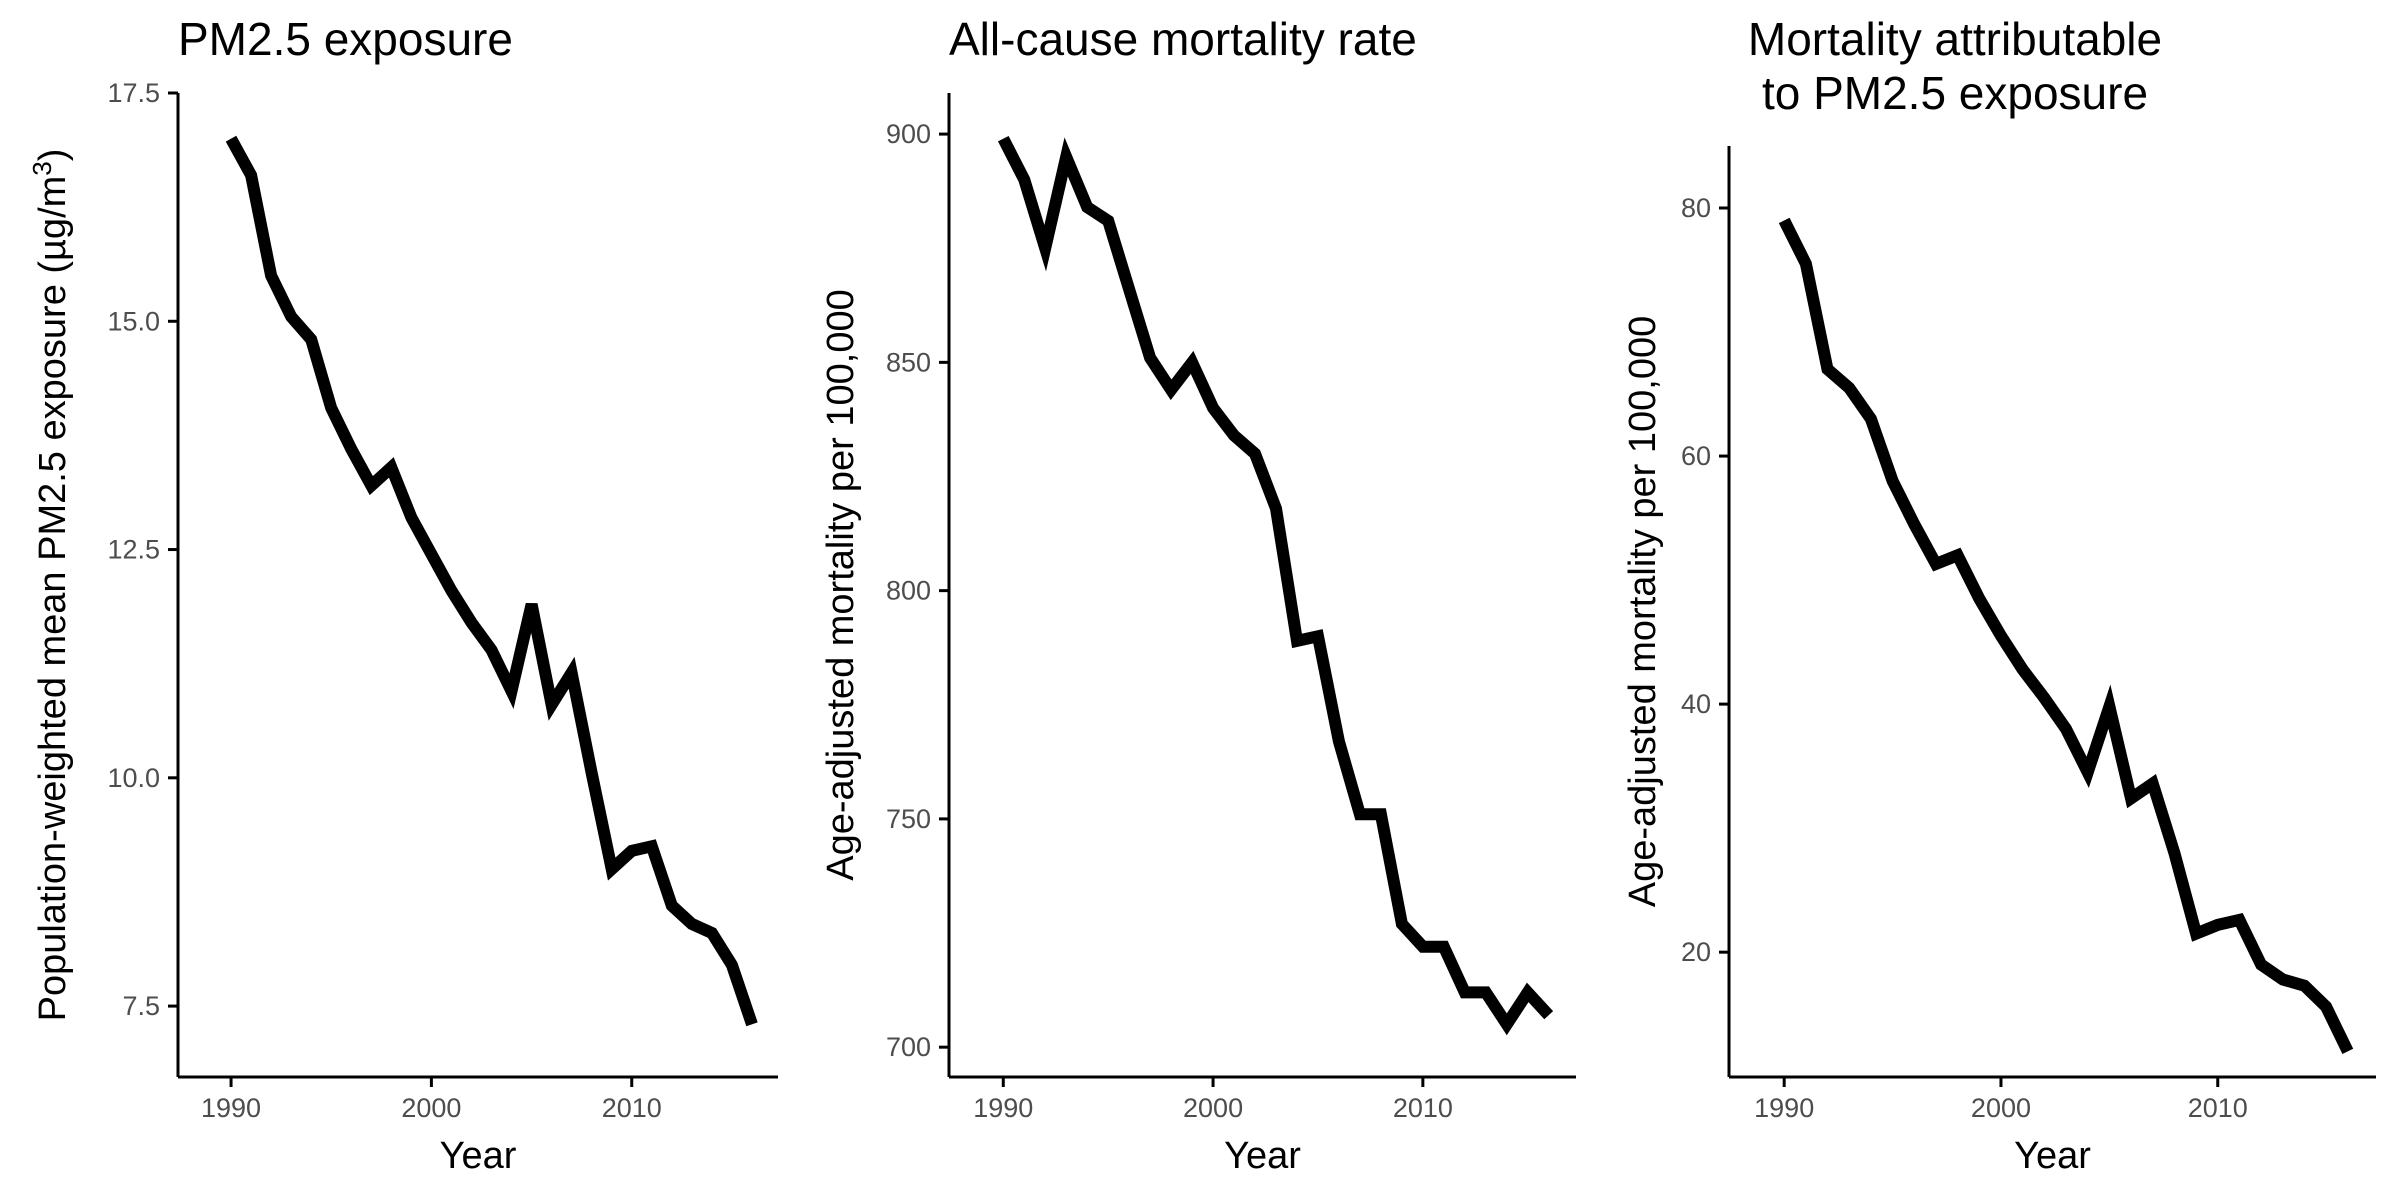 The width and height of the screenshot is (2400, 1200). Describe the element at coordinates (1955, 93) in the screenshot. I see `panel-title-line: to PM2.5 exposure` at that location.